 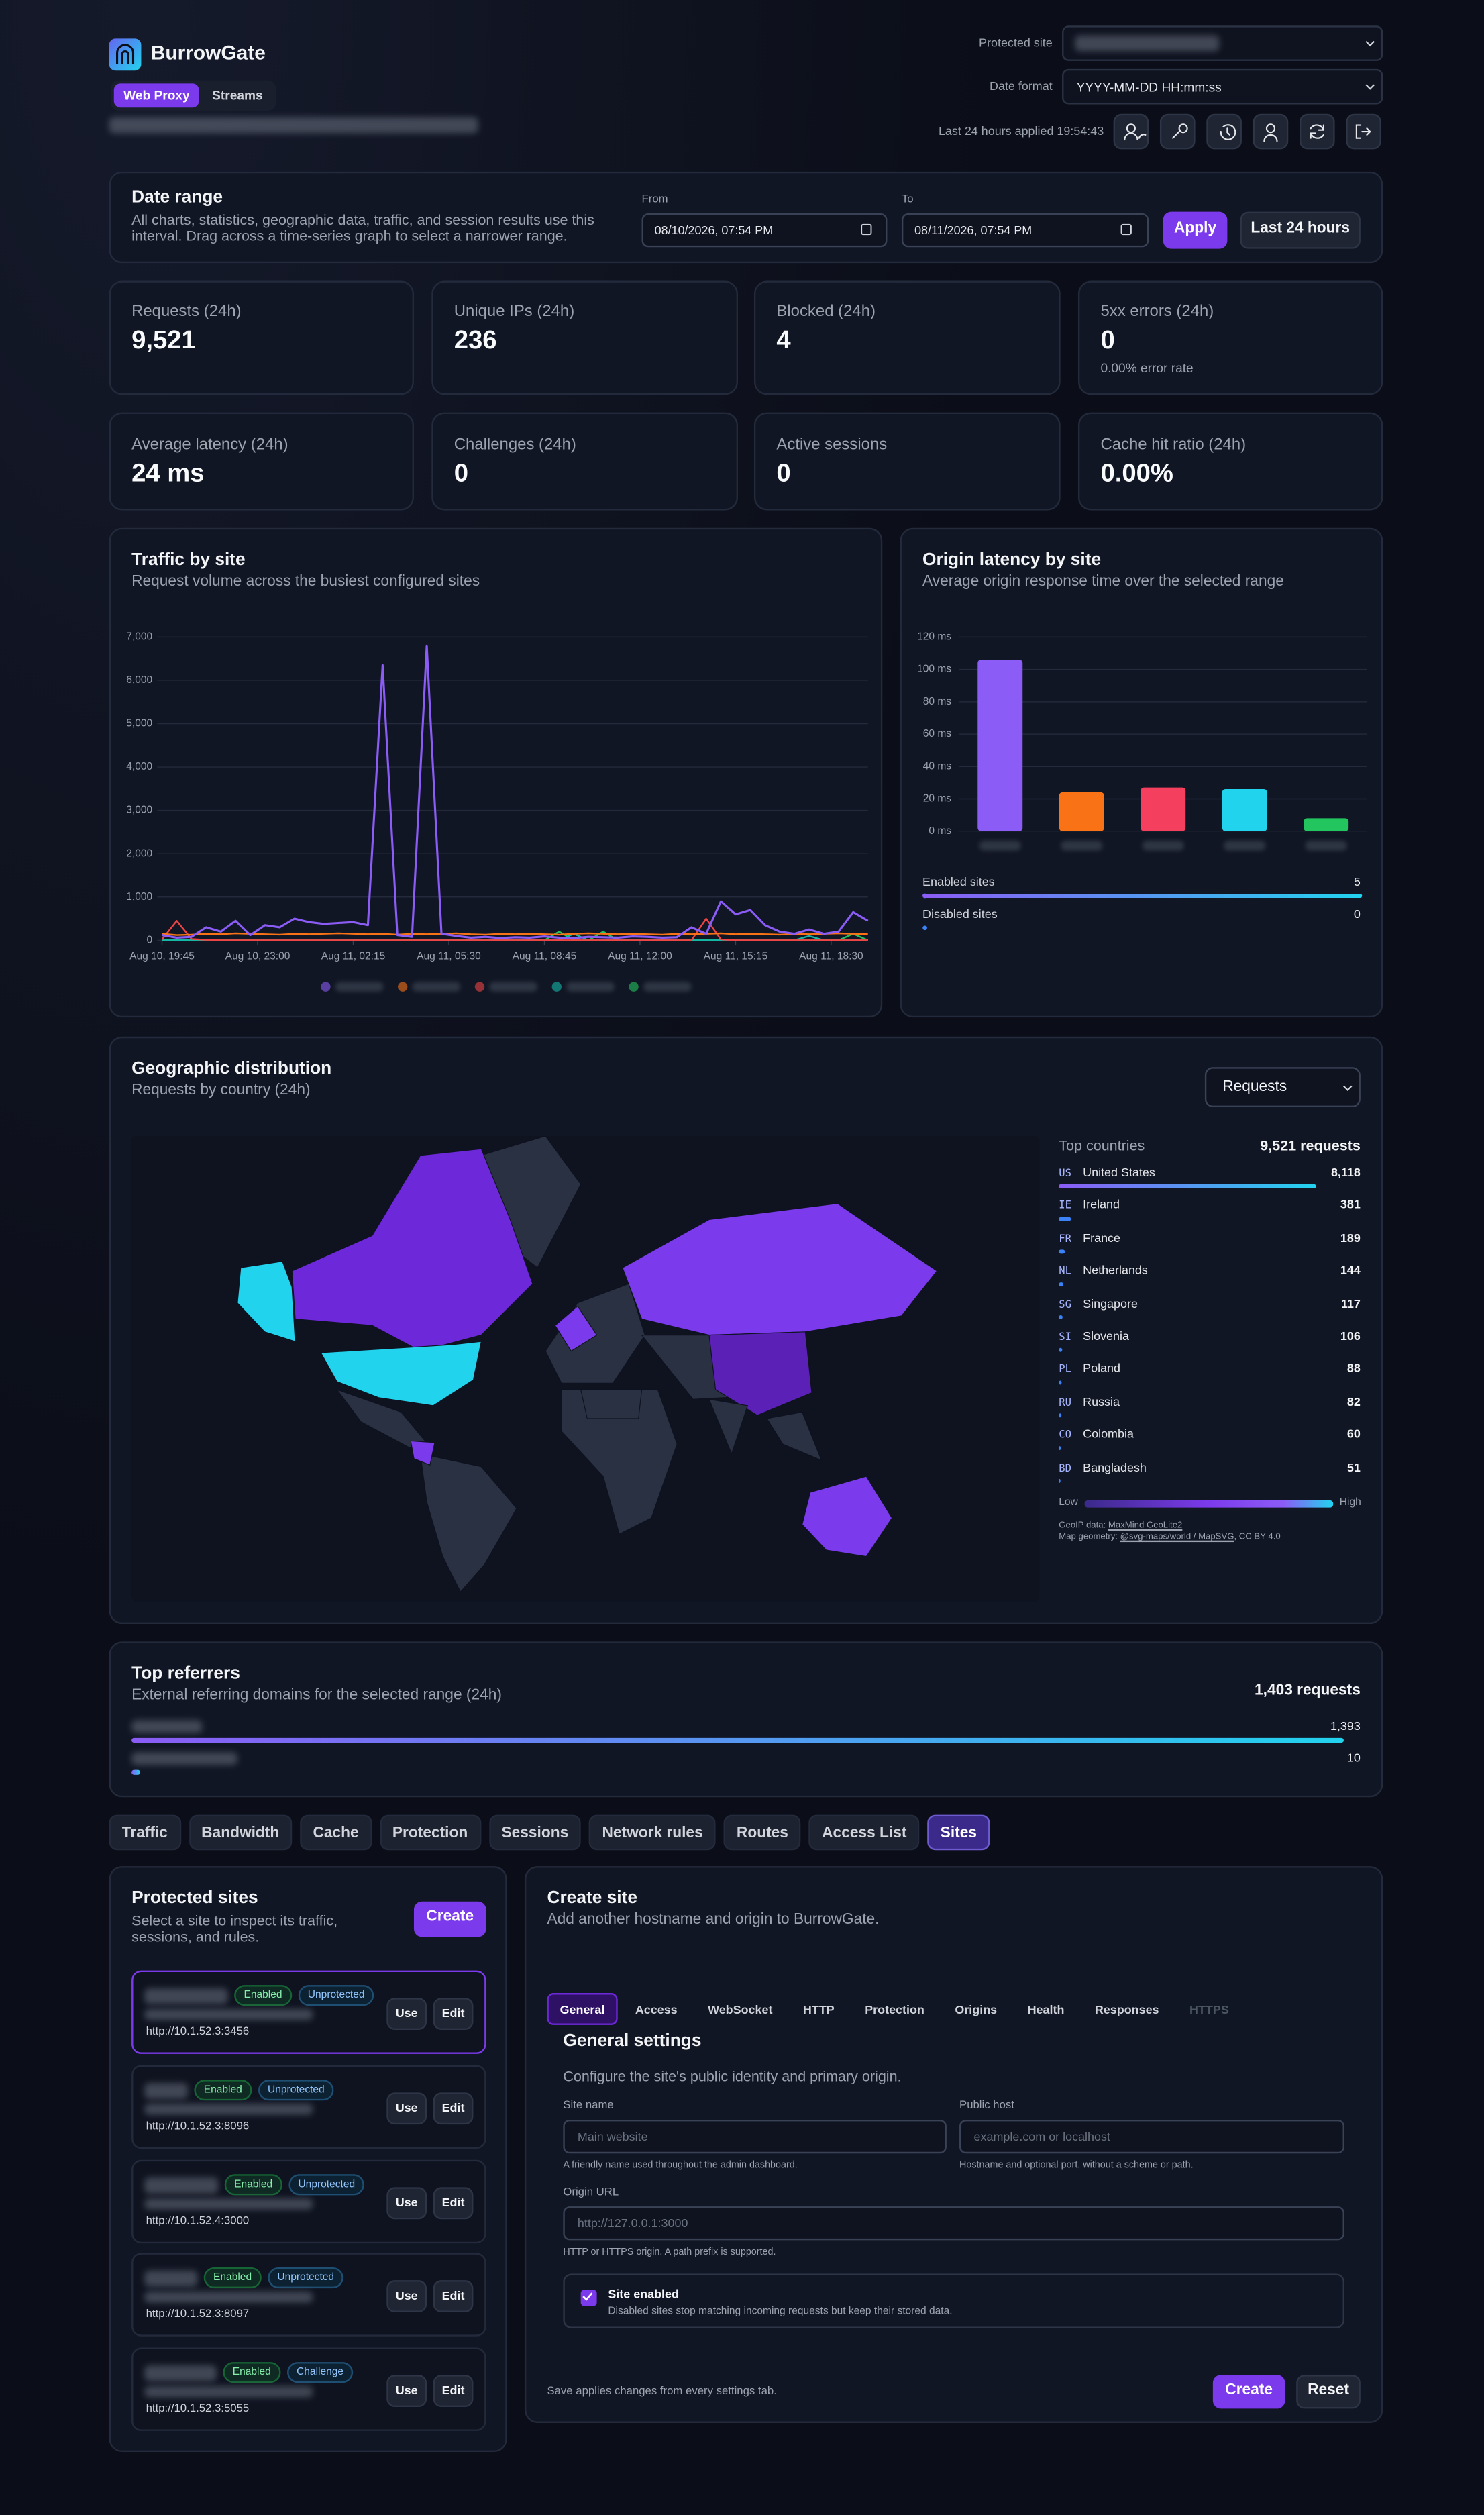 I want to click on settings-tab: Health, so click(x=1046, y=2009).